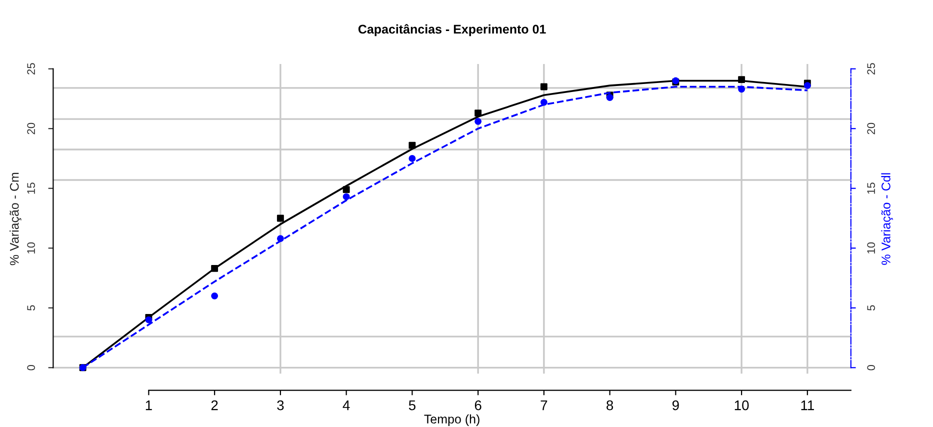 The width and height of the screenshot is (933, 427). I want to click on y2-tick-label: 25, so click(871, 68).